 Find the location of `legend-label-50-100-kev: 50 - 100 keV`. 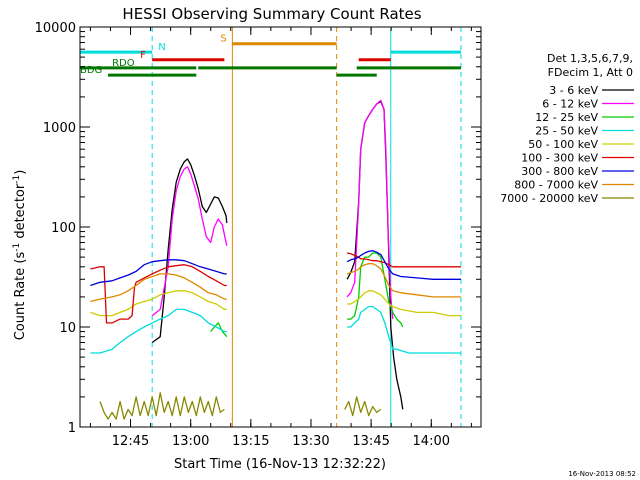

legend-label-50-100-kev: 50 - 100 keV is located at coordinates (563, 144).